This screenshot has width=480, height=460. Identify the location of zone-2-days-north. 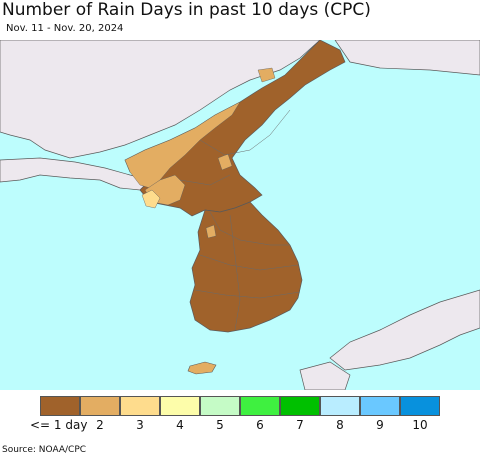
(182, 145).